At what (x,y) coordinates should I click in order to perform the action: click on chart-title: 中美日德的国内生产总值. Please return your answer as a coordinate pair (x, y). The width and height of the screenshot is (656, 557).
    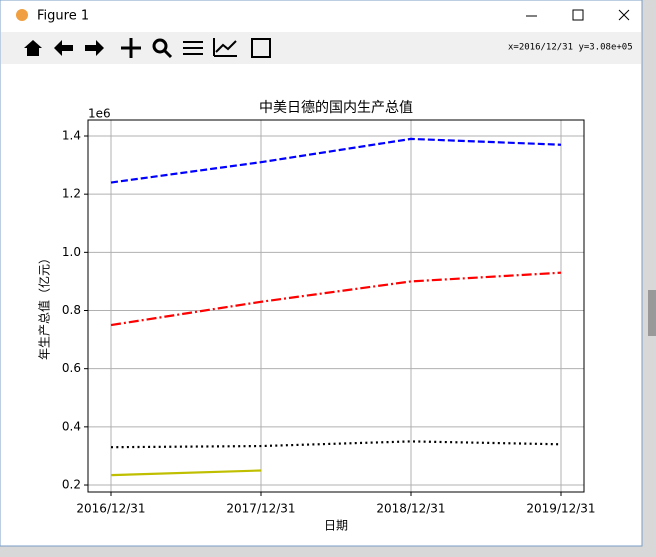
    Looking at the image, I should click on (336, 108).